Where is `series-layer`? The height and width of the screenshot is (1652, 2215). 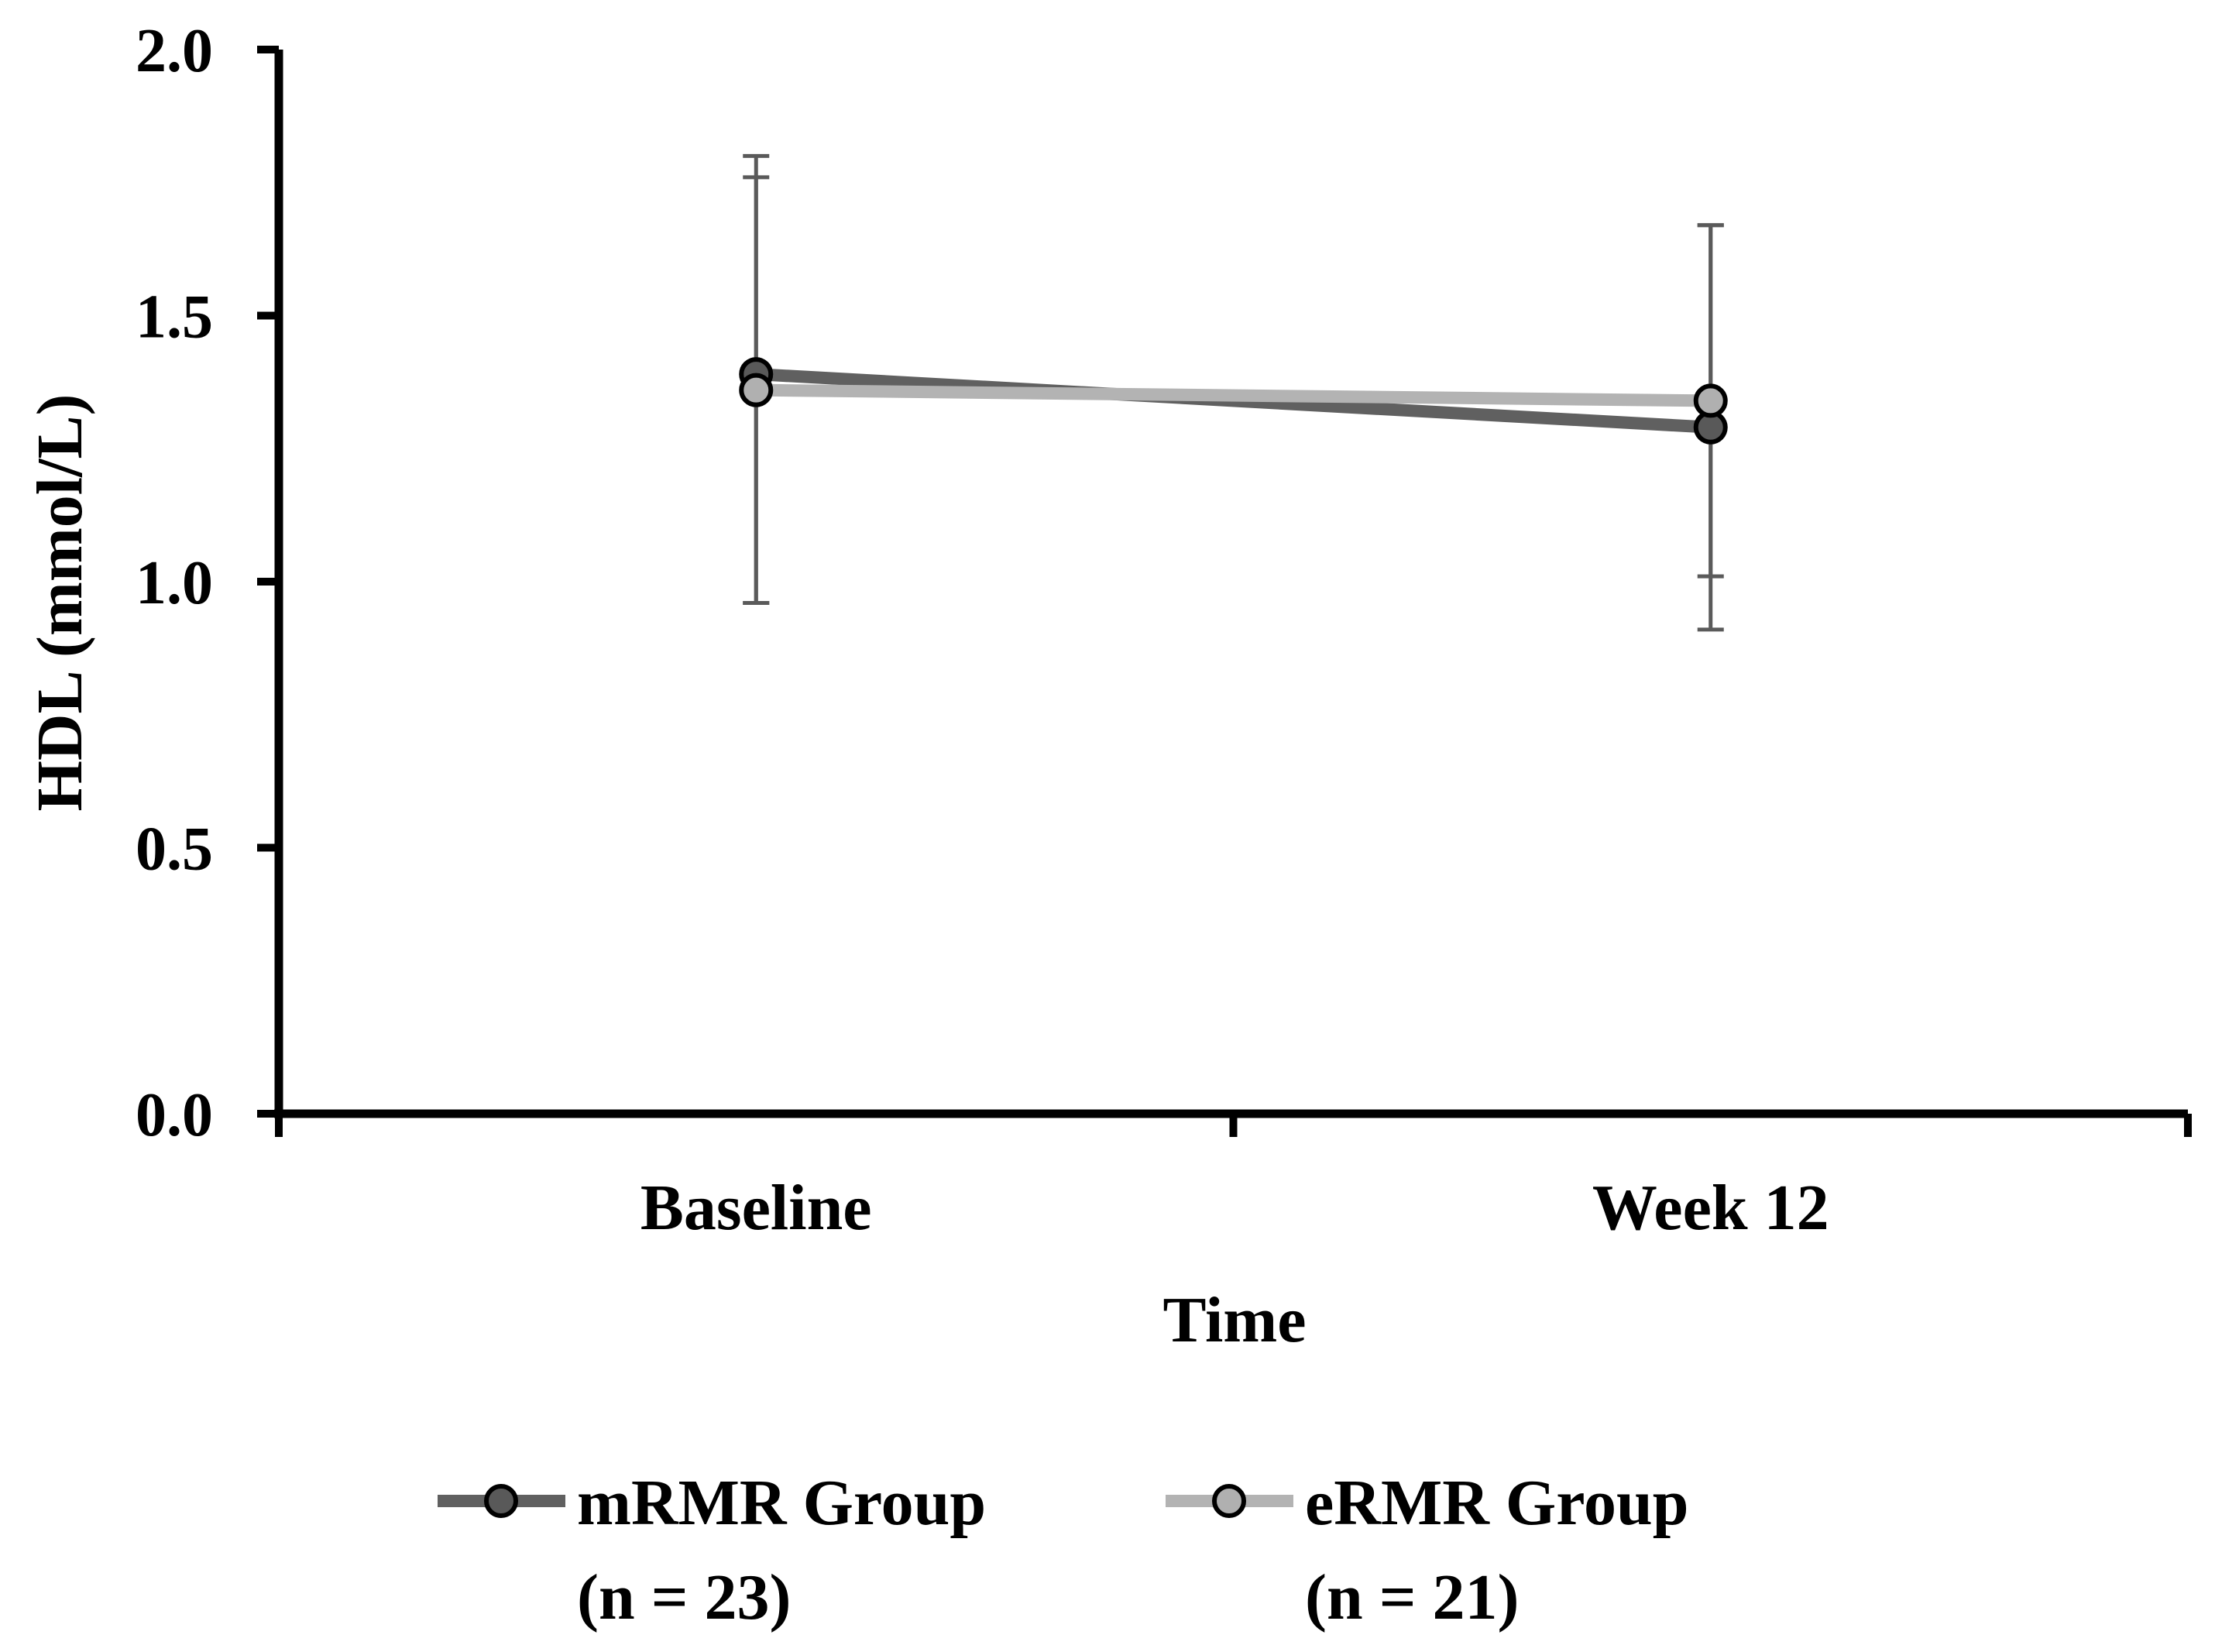
series-layer is located at coordinates (1234, 392).